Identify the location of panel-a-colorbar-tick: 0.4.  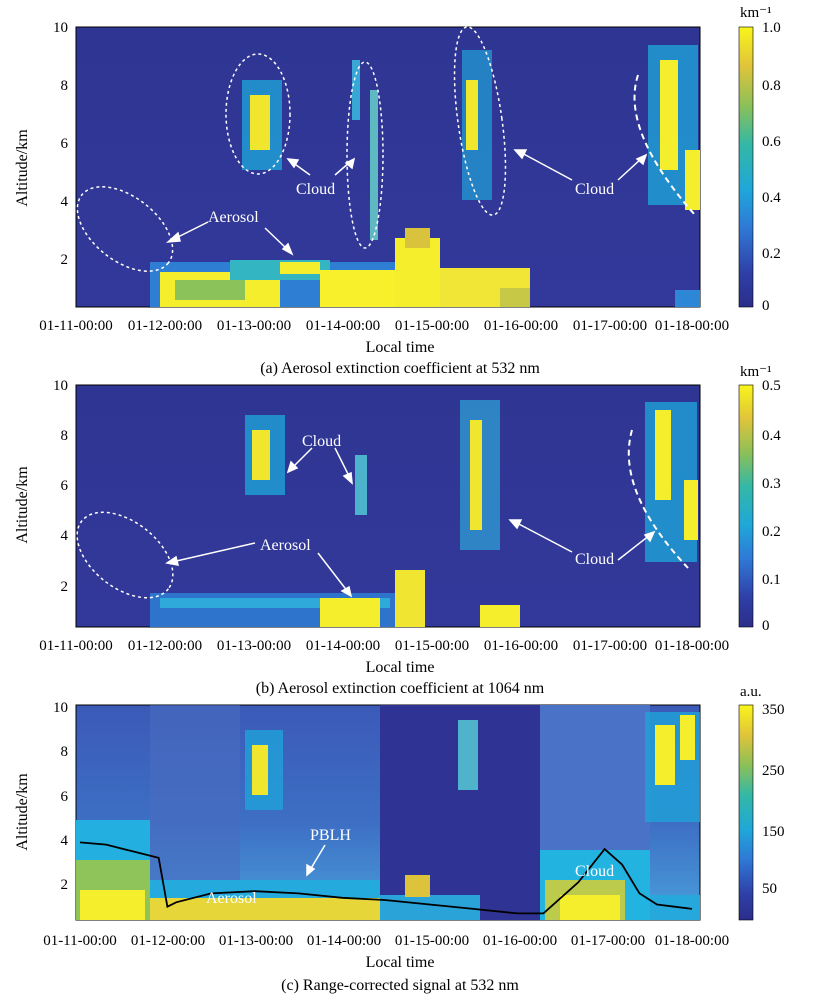
(771, 198).